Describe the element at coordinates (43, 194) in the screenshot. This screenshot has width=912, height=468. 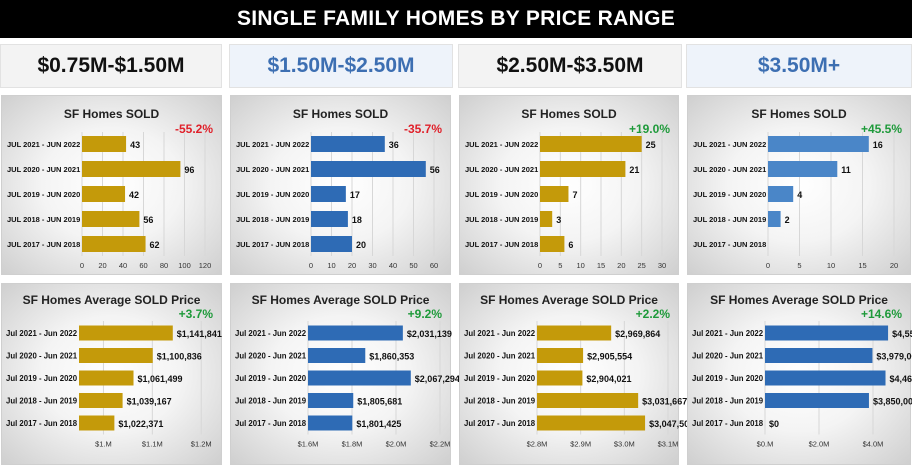
I see `category-label: JUL 2019 - JUN 2020` at that location.